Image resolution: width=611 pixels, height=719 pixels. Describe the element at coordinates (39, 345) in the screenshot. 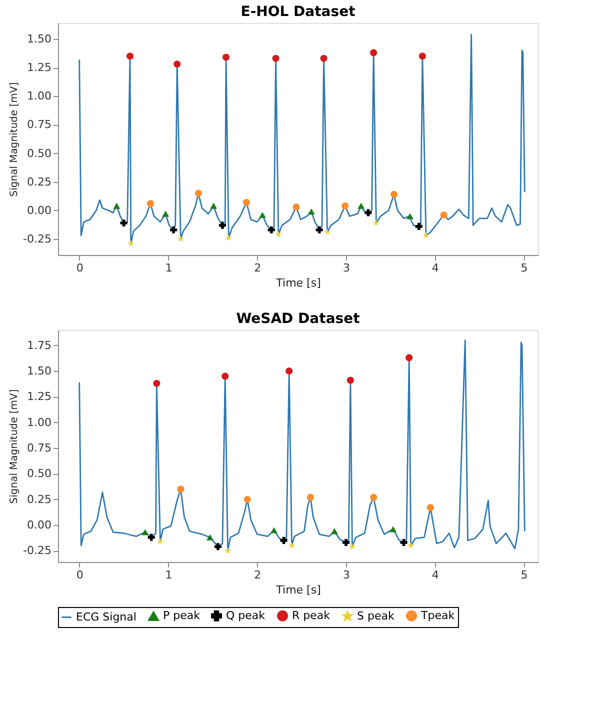

I see `y-tick-label: 1.75` at that location.